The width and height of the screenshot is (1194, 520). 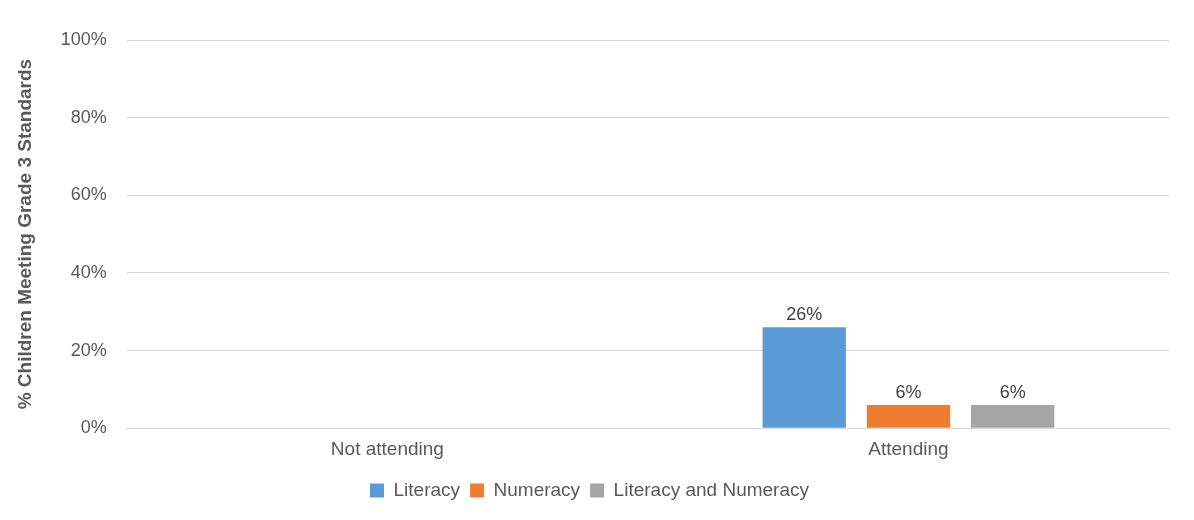 I want to click on y-tick-label: 0%, so click(x=93, y=427).